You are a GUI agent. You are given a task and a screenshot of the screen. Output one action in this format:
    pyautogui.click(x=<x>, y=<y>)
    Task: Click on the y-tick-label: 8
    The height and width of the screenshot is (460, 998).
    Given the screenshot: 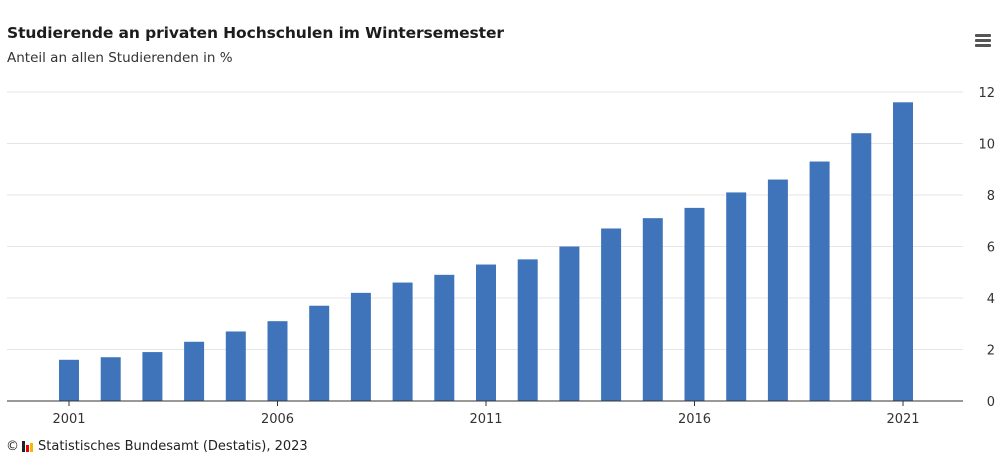 What is the action you would take?
    pyautogui.click(x=991, y=196)
    